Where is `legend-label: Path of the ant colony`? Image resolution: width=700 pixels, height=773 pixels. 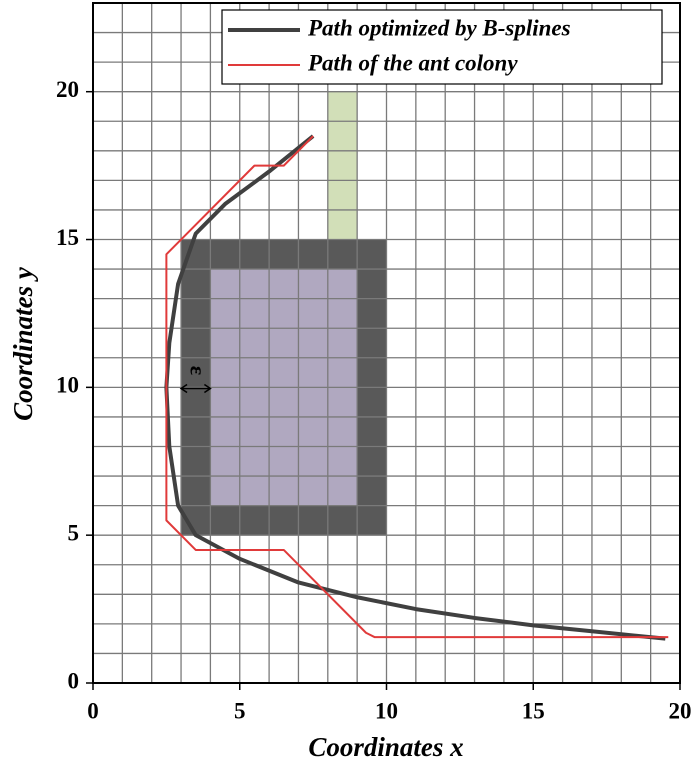 legend-label: Path of the ant colony is located at coordinates (412, 62).